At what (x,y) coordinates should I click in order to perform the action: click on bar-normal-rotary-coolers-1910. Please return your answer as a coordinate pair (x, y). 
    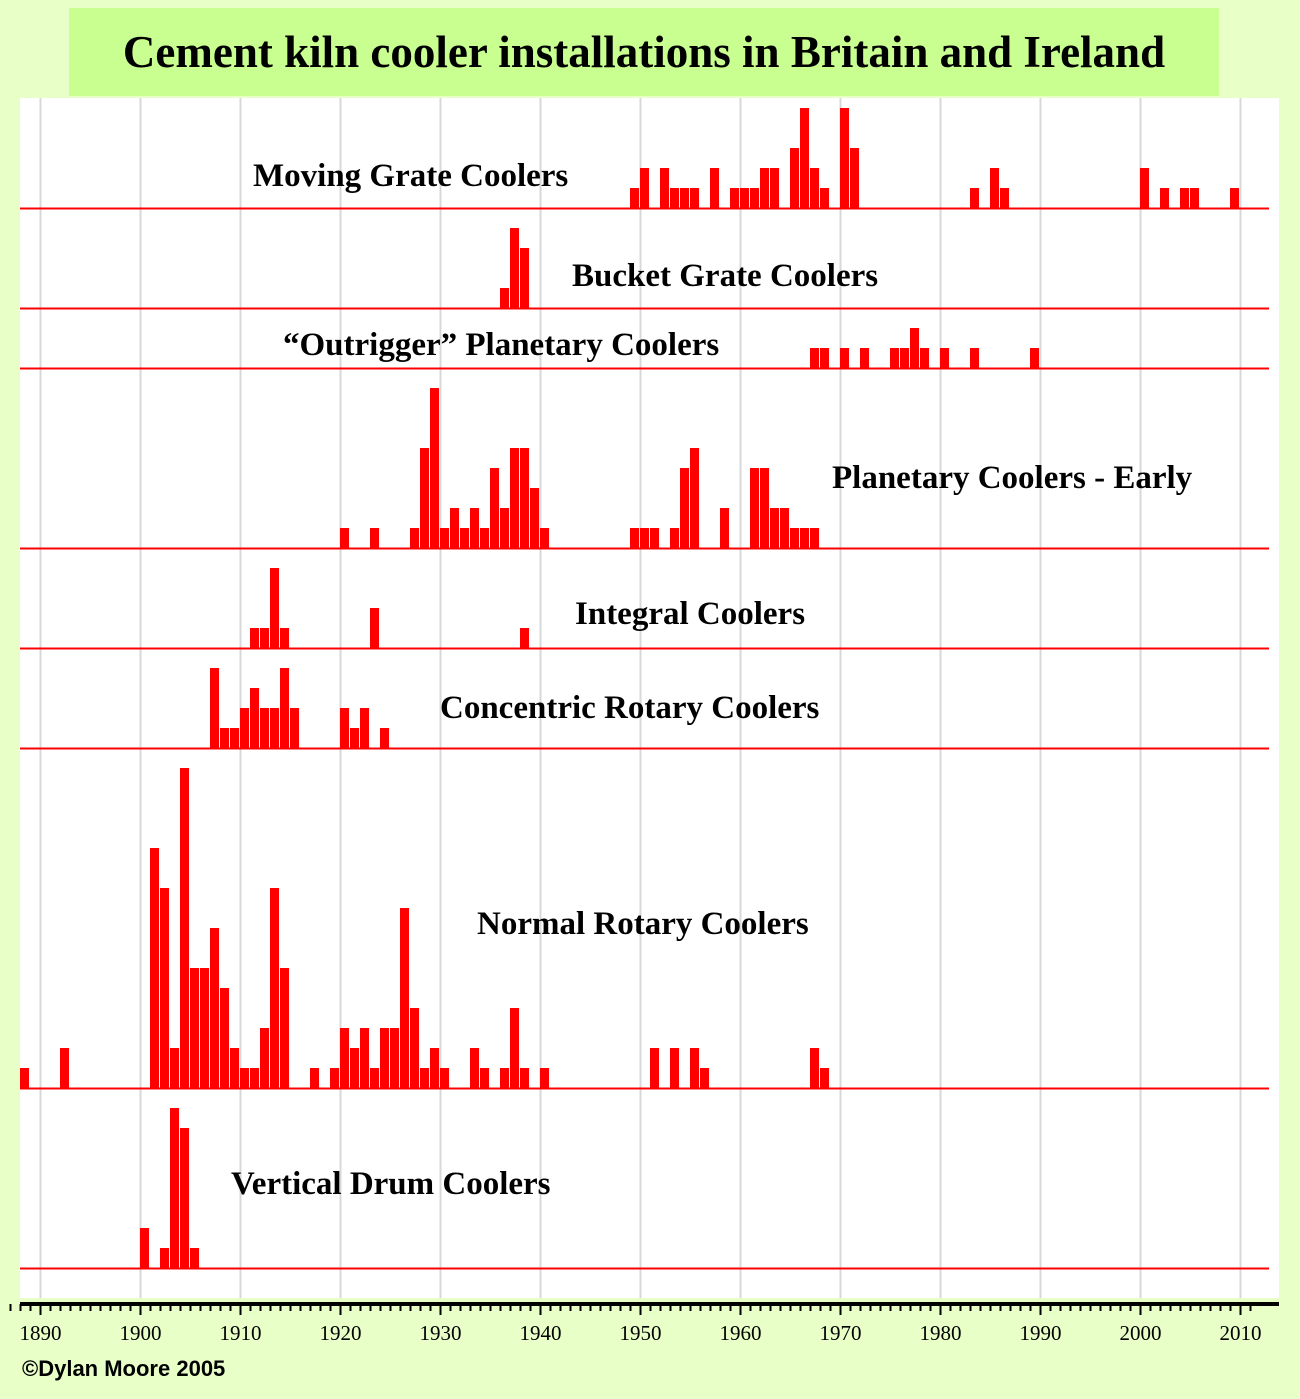
    Looking at the image, I should click on (244, 1078).